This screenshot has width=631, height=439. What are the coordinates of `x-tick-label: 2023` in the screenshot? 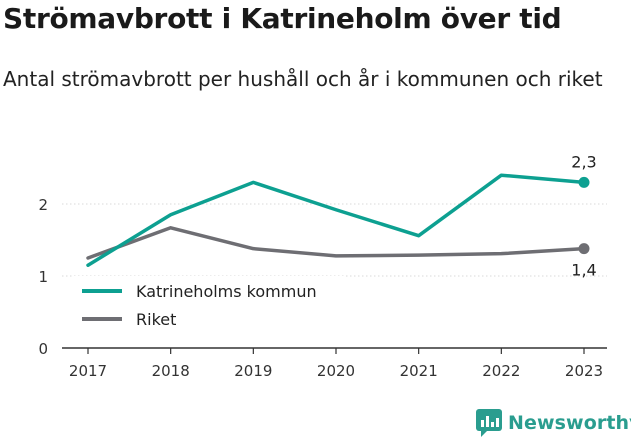 It's located at (584, 371).